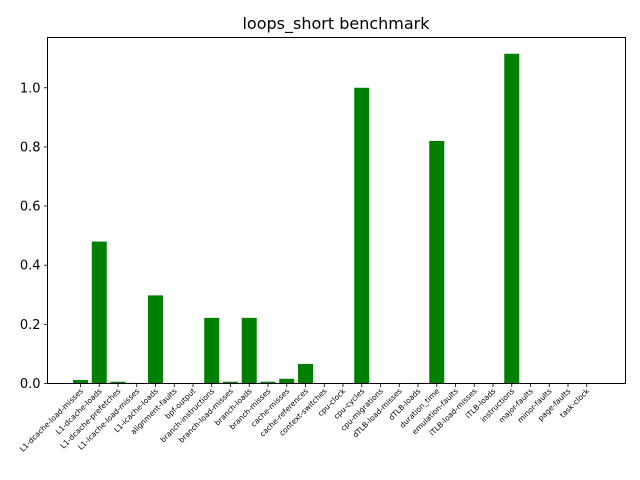  What do you see at coordinates (268, 382) in the screenshot?
I see `bar-branch-misses` at bounding box center [268, 382].